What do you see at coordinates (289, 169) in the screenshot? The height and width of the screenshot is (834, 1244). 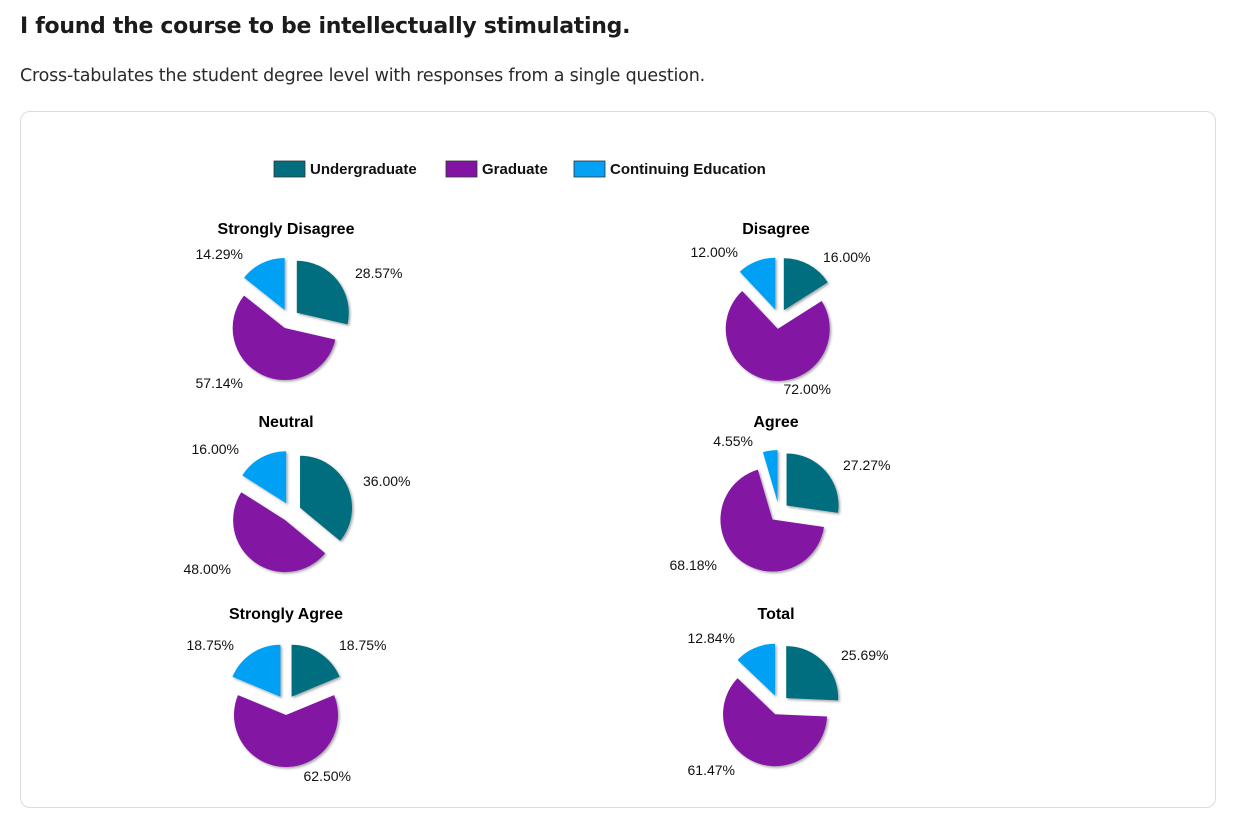 I see `legend-swatch-undergraduate` at bounding box center [289, 169].